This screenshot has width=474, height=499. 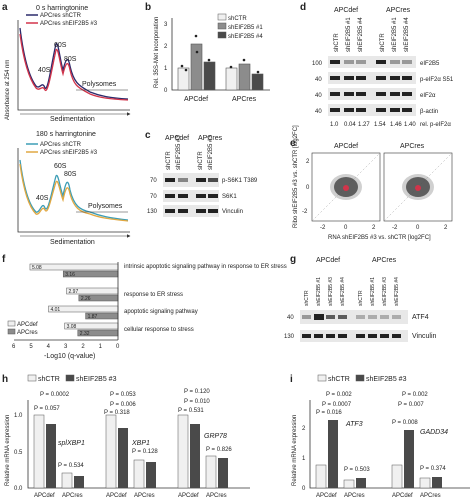 I want to click on panel-a-title-bottom: 180 s harringtonine, so click(x=66, y=134).